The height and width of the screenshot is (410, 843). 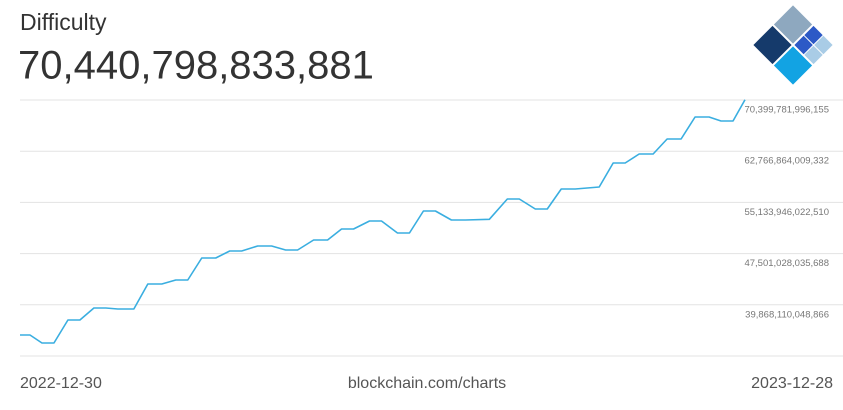 What do you see at coordinates (793, 45) in the screenshot?
I see `logo` at bounding box center [793, 45].